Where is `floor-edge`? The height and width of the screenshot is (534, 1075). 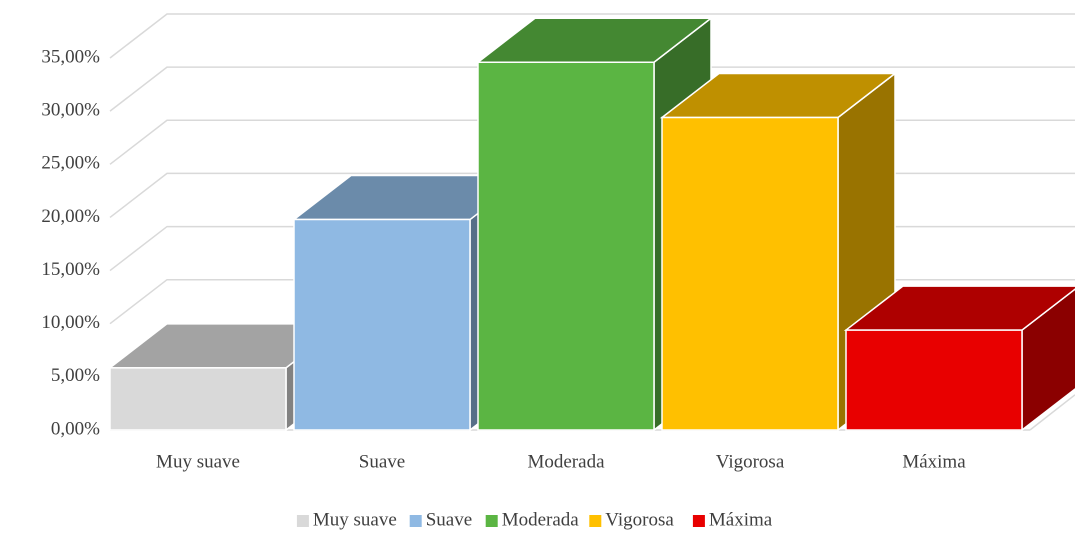
floor-edge is located at coordinates (1052, 412).